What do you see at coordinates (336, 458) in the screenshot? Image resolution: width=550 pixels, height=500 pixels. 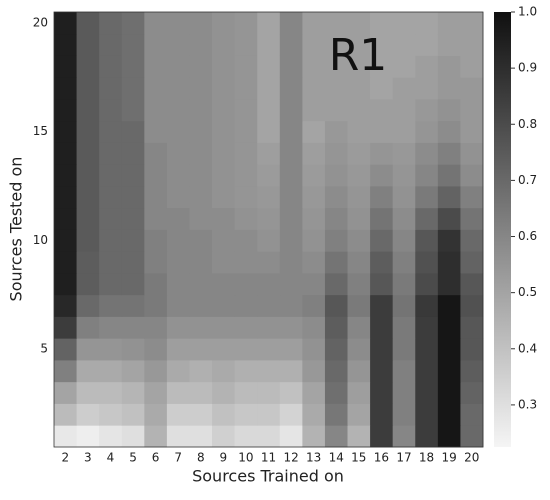 I see `x-tick-label: 14` at bounding box center [336, 458].